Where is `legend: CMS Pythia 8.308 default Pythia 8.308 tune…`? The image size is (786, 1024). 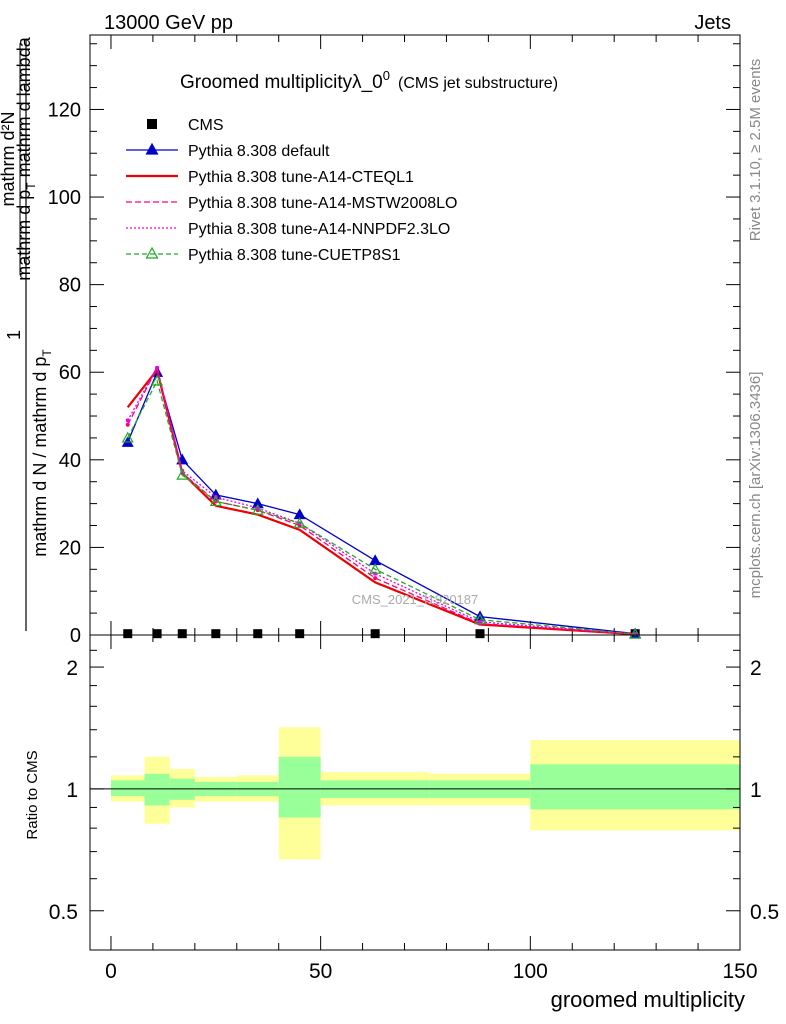 legend: CMS Pythia 8.308 default Pythia 8.308 tune… is located at coordinates (291, 190).